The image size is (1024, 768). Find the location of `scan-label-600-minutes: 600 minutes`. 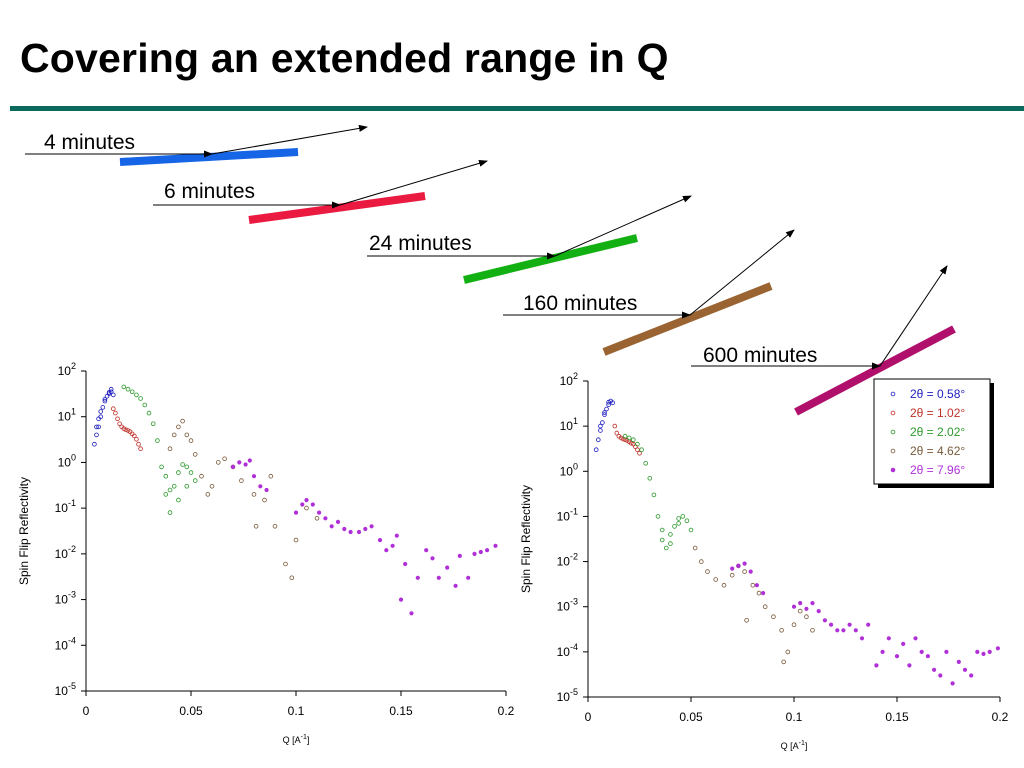

scan-label-600-minutes: 600 minutes is located at coordinates (760, 355).